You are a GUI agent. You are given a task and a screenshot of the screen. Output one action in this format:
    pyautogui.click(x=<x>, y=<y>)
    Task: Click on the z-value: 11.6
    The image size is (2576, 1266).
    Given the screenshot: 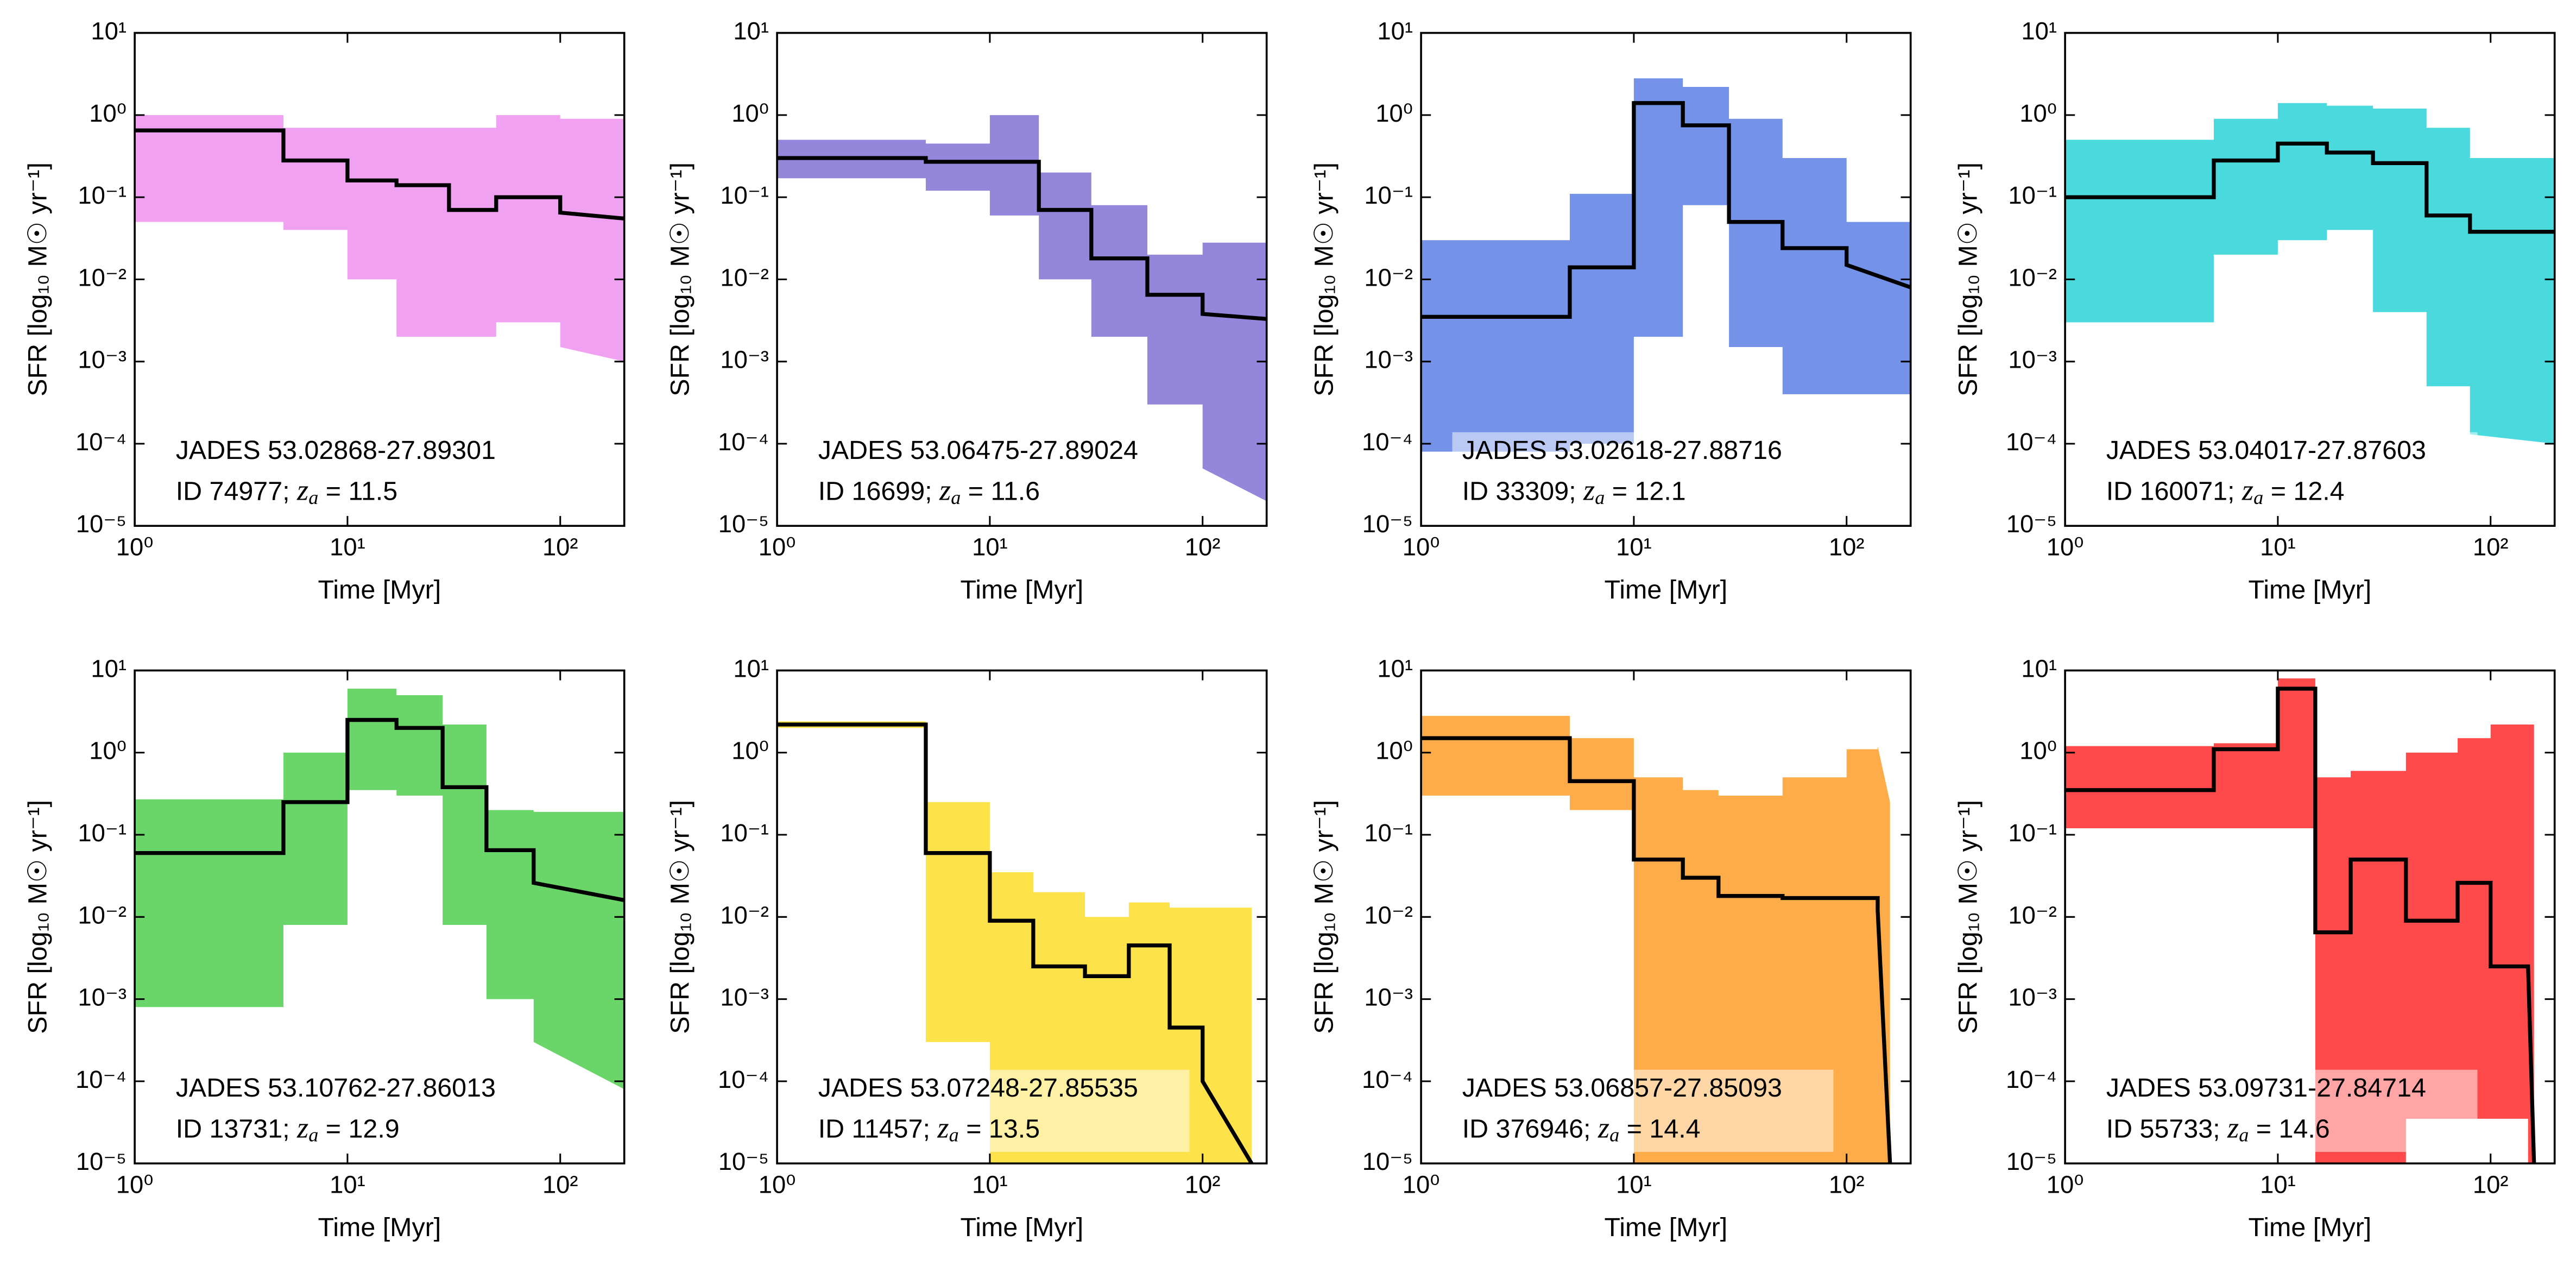 What is the action you would take?
    pyautogui.click(x=1015, y=491)
    